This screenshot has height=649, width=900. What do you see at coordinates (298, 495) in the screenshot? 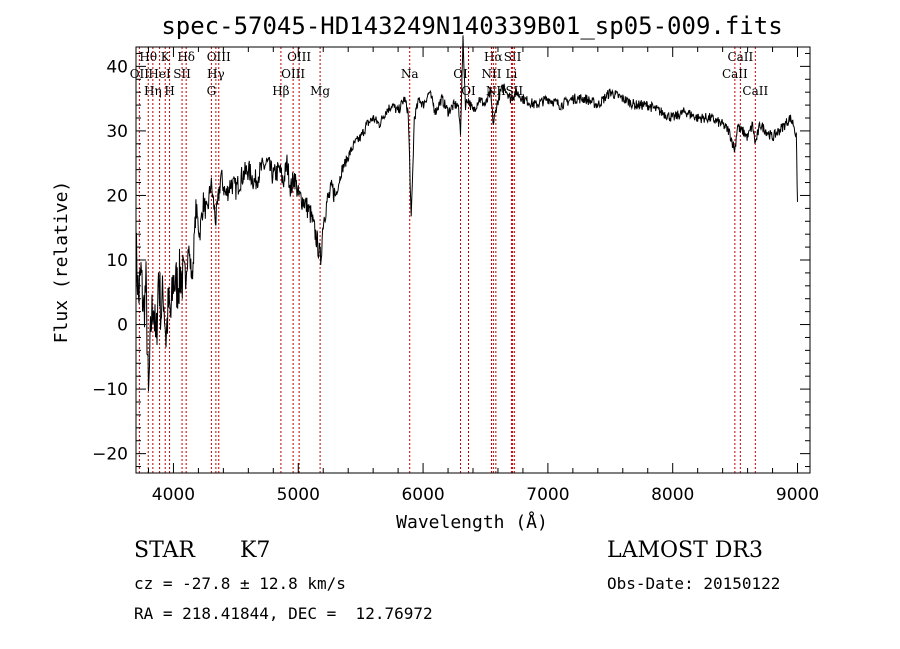
I see `x-tick-label-5000: 5000` at bounding box center [298, 495].